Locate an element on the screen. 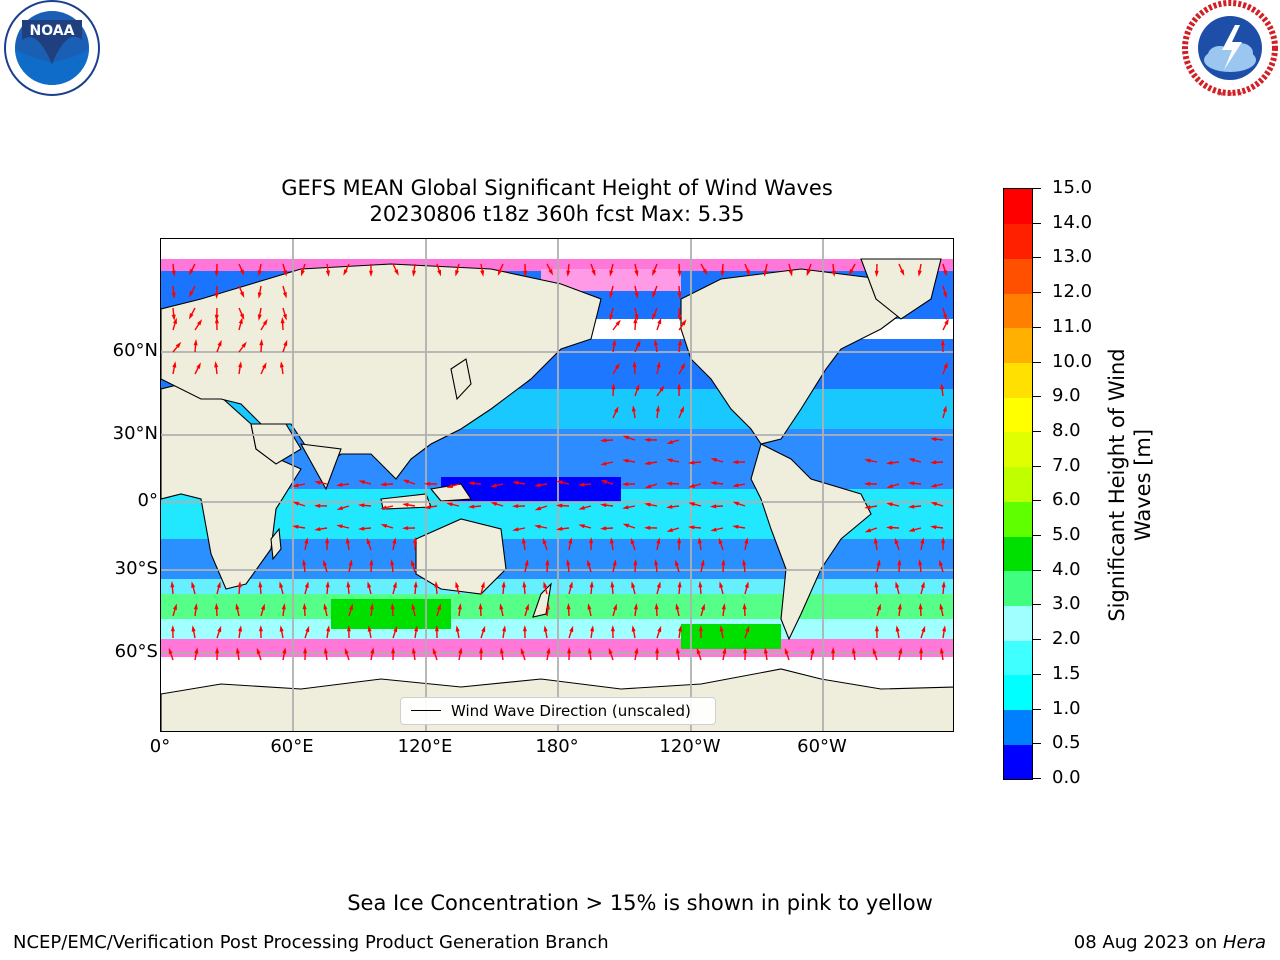  colorbar-tick-label: 15.0 is located at coordinates (1072, 187).